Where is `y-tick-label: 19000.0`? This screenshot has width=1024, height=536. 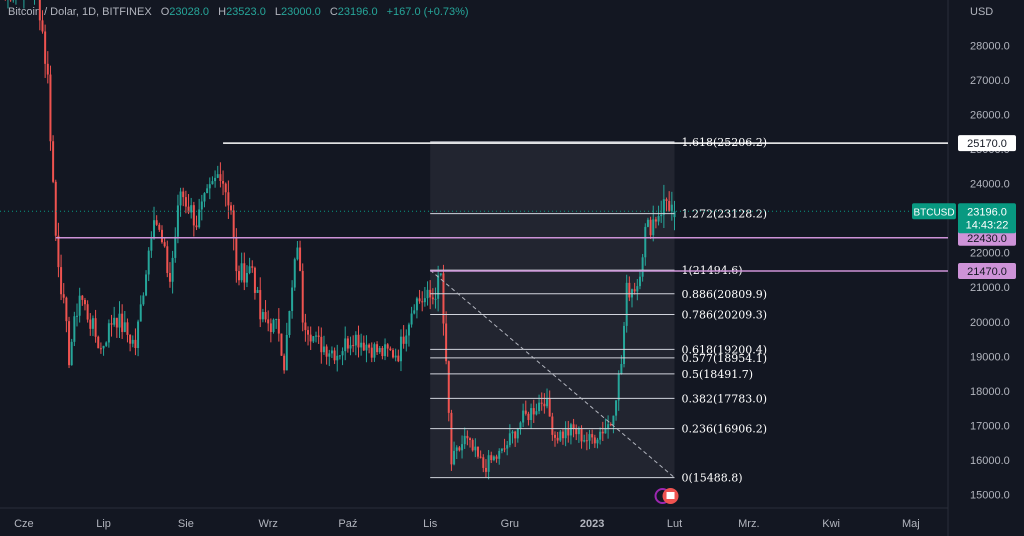
y-tick-label: 19000.0 is located at coordinates (990, 357).